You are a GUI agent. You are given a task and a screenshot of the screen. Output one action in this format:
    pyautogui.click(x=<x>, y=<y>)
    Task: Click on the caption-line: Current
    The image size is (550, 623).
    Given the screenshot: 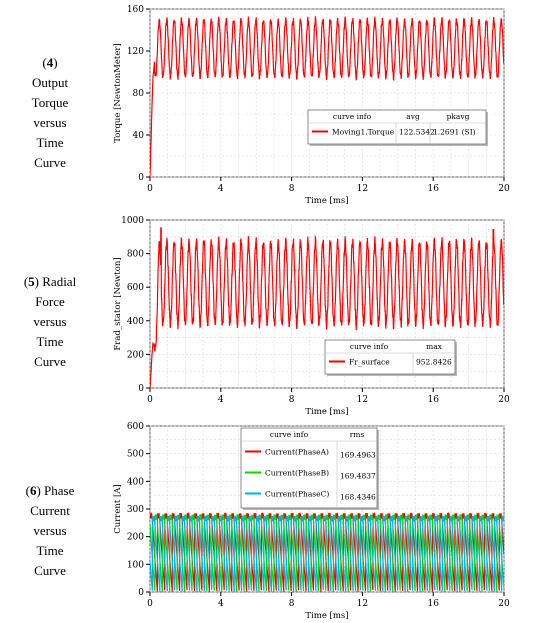 What is the action you would take?
    pyautogui.click(x=50, y=510)
    